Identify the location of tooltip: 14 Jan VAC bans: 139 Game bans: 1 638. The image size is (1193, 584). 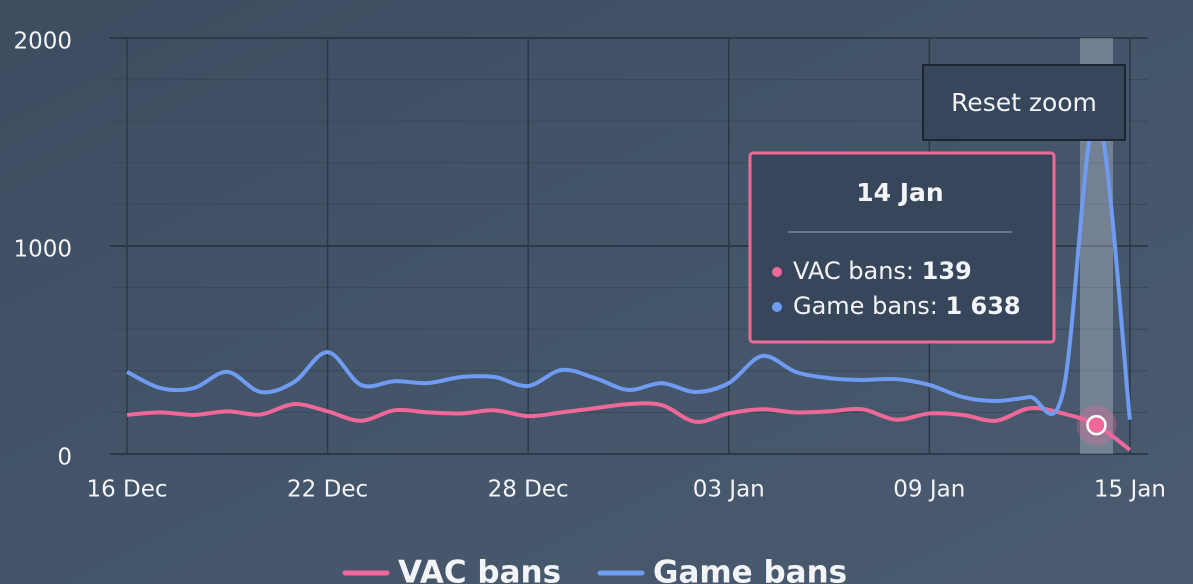
(902, 247).